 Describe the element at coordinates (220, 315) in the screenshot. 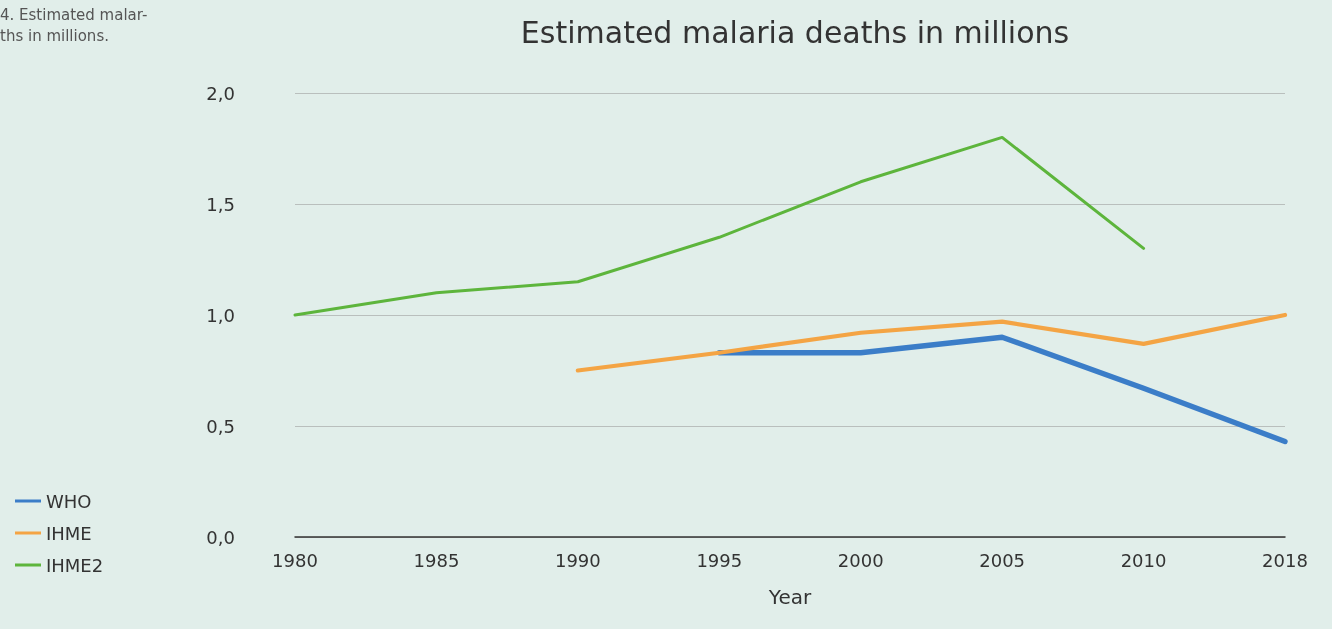

I see `y-tick-label: 1,0` at that location.